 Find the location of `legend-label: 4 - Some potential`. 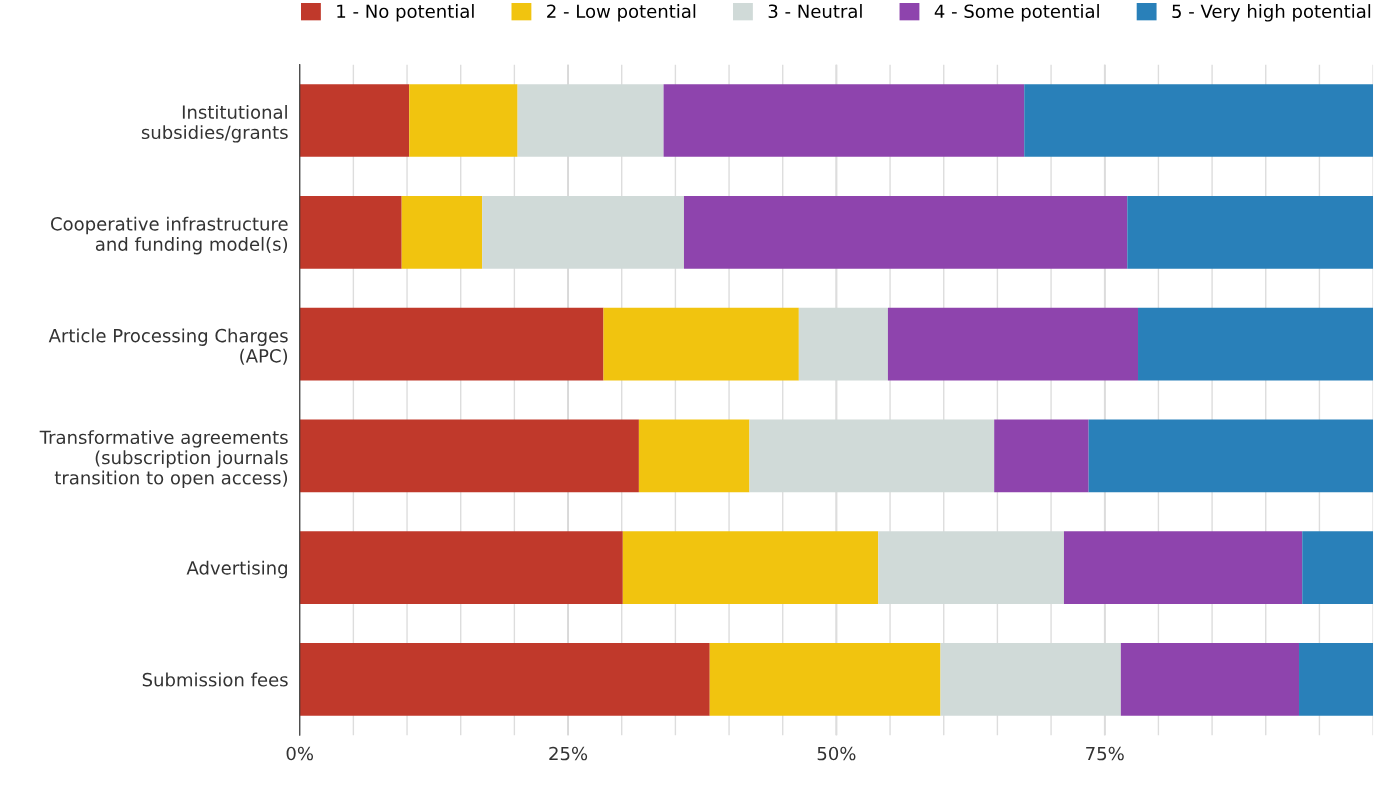

legend-label: 4 - Some potential is located at coordinates (1016, 13).